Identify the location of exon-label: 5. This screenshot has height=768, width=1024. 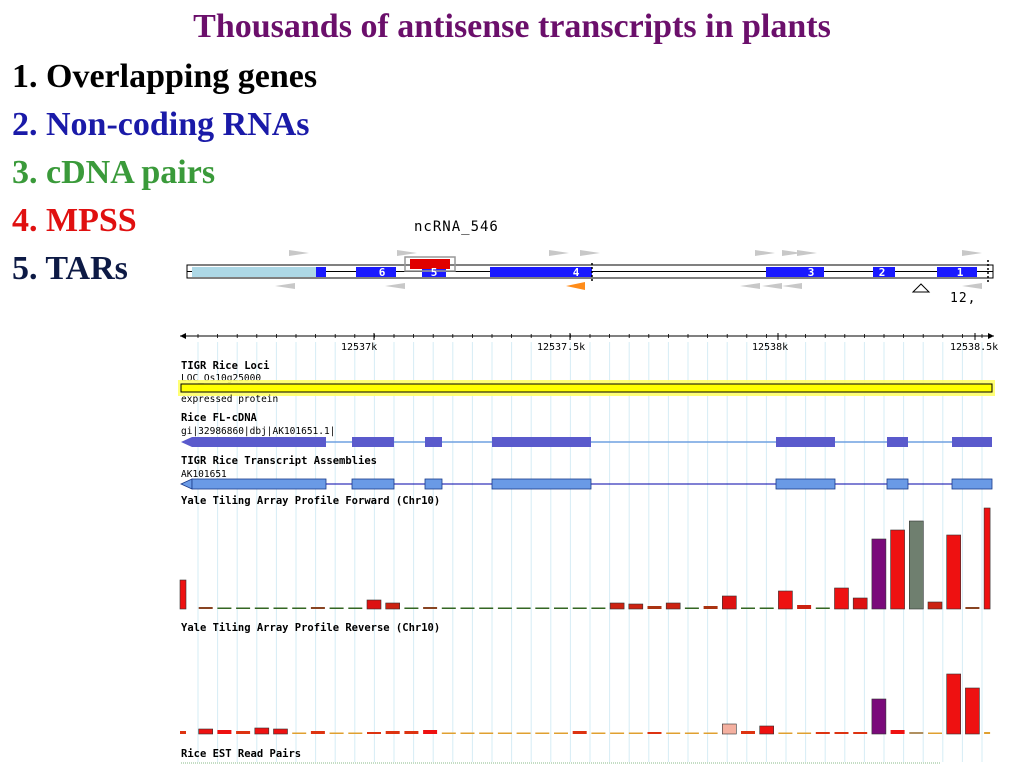
(434, 272).